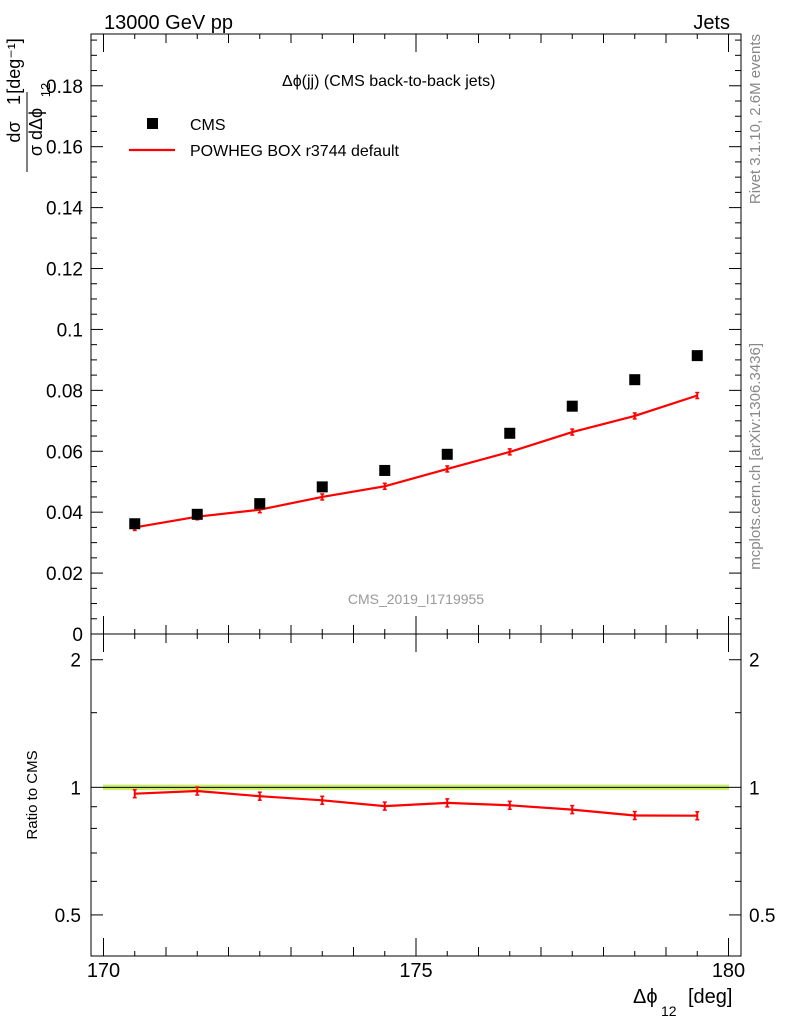 The height and width of the screenshot is (1024, 786). What do you see at coordinates (103, 971) in the screenshot?
I see `x-tick-label: 170` at bounding box center [103, 971].